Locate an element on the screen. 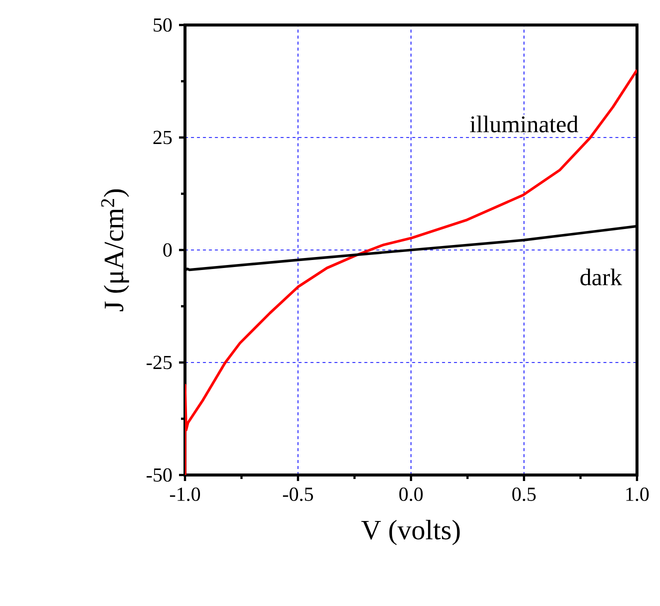  y-tick-label: 0 is located at coordinates (167, 250).